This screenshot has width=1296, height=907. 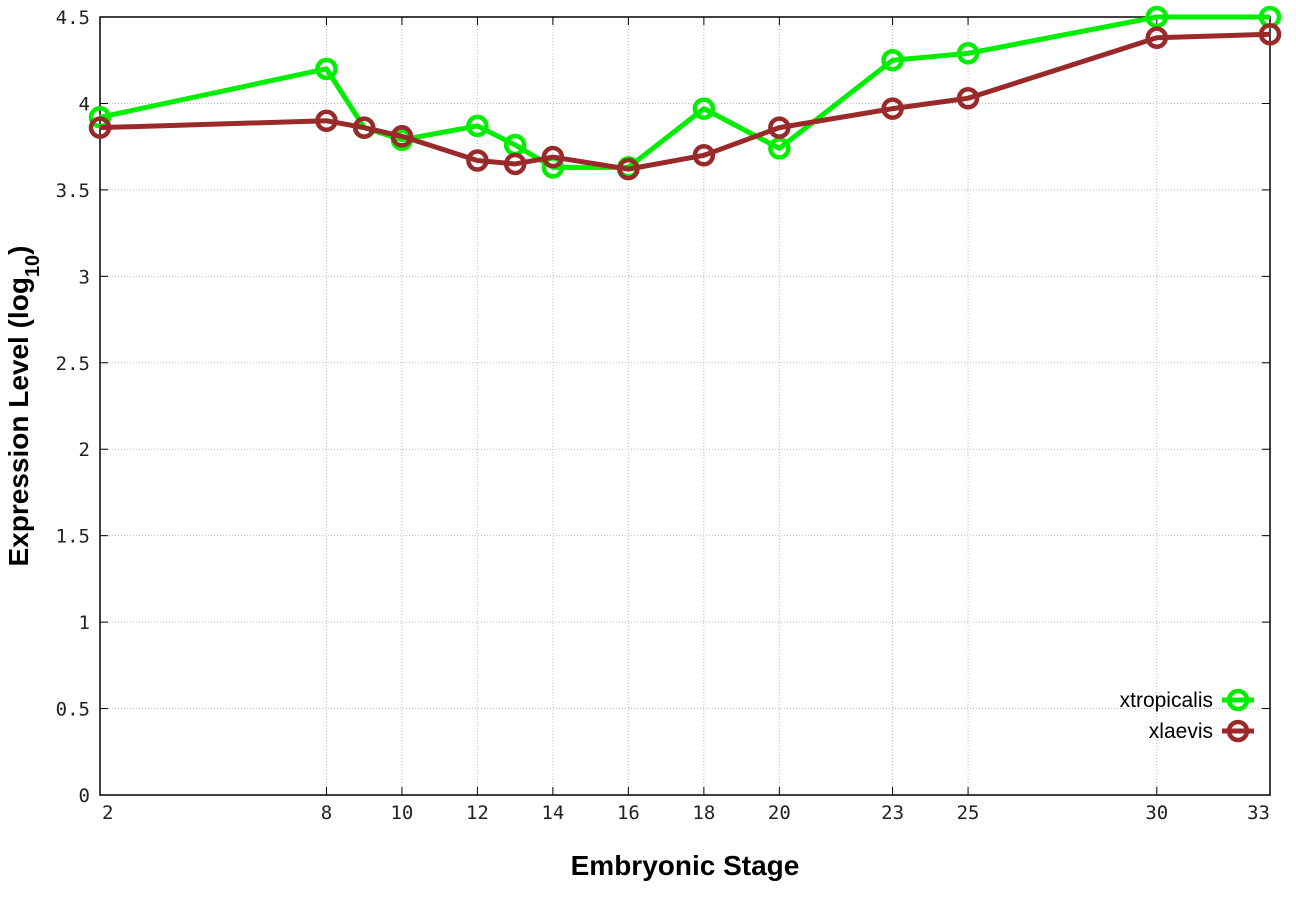 What do you see at coordinates (84, 796) in the screenshot?
I see `y-tick-label: 0` at bounding box center [84, 796].